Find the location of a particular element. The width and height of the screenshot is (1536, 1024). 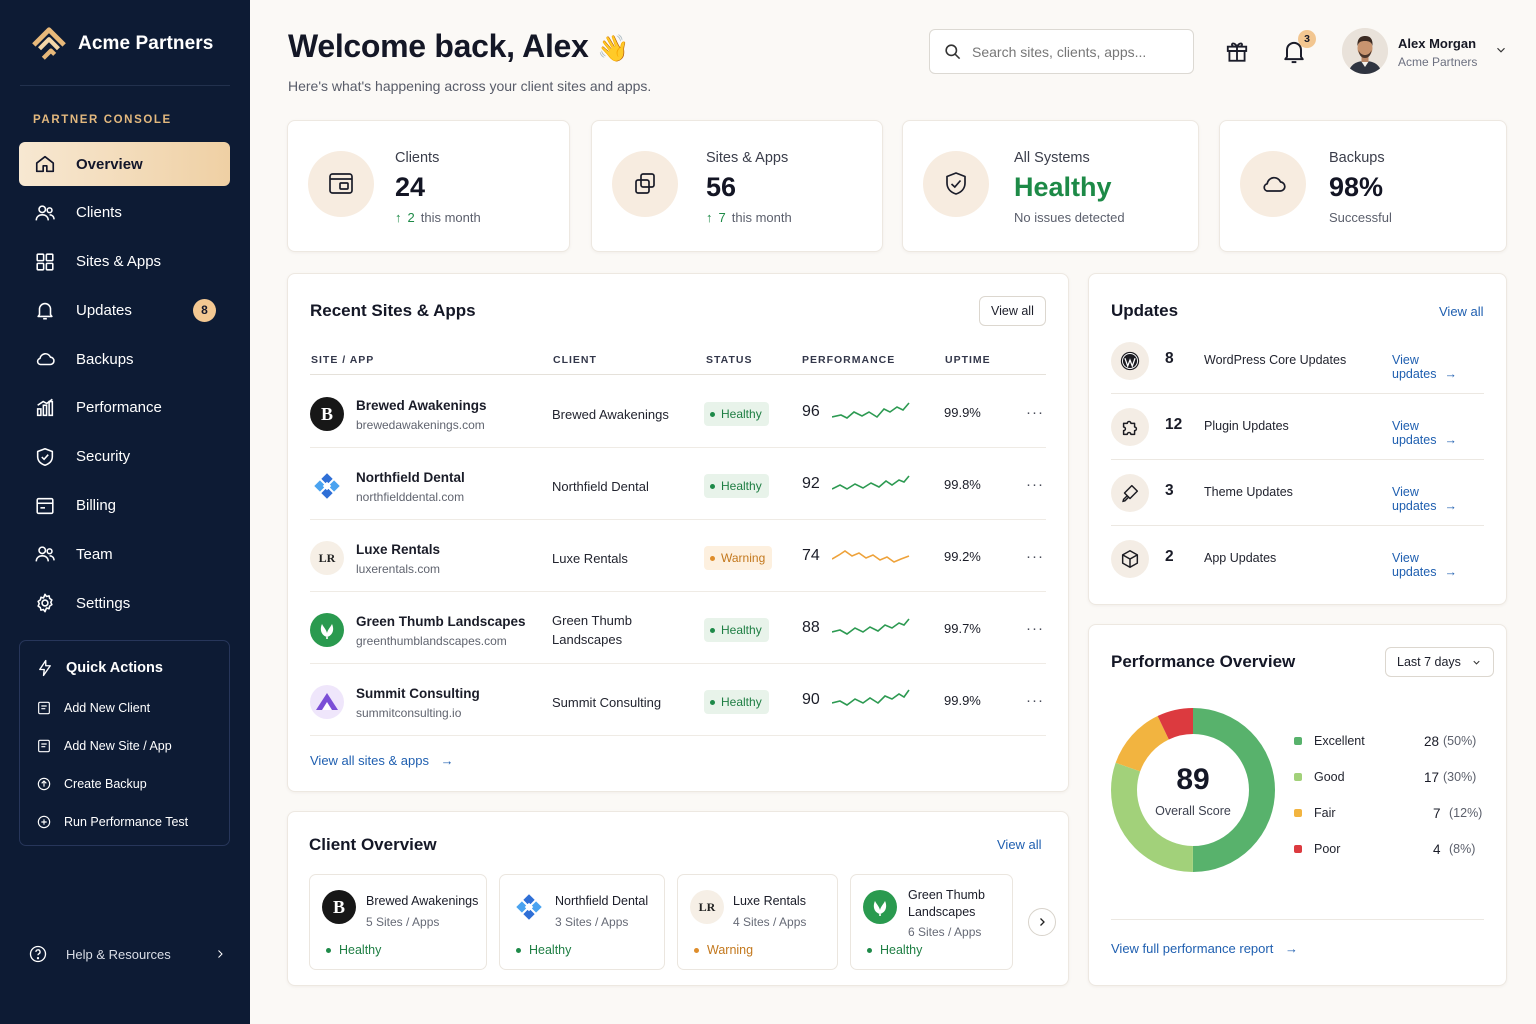

search-box is located at coordinates (1061, 51).